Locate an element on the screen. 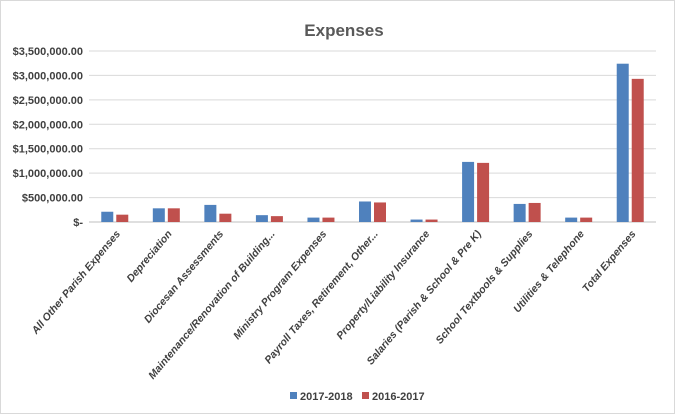  legend-label: 2017-2018 is located at coordinates (326, 397).